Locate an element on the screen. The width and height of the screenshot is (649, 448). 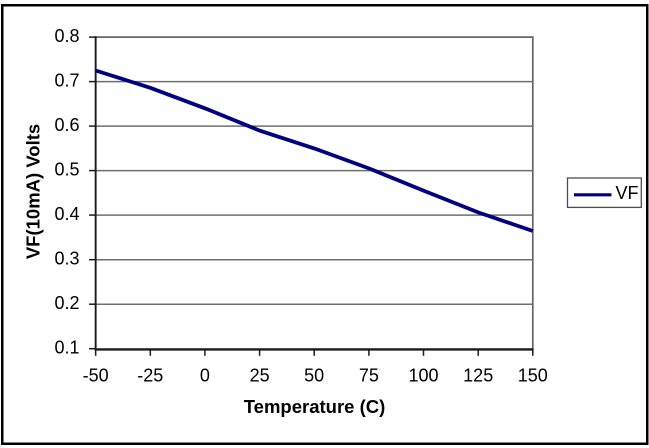
svg-text: 50 is located at coordinates (314, 376).